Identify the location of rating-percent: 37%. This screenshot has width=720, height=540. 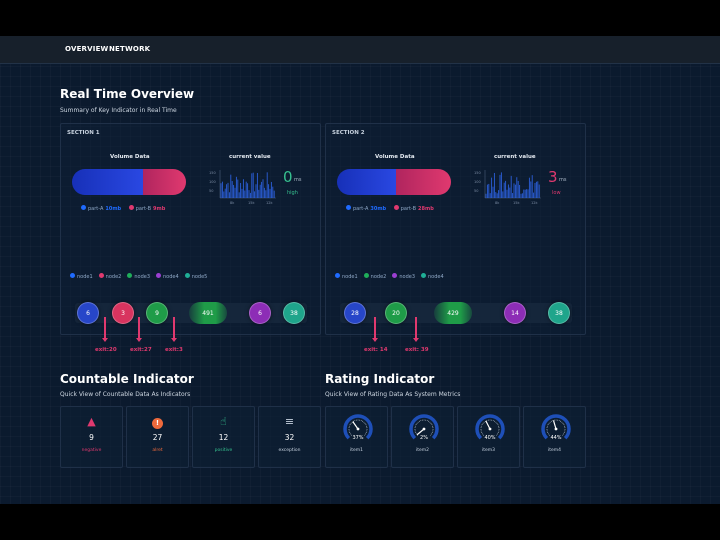
(357, 438).